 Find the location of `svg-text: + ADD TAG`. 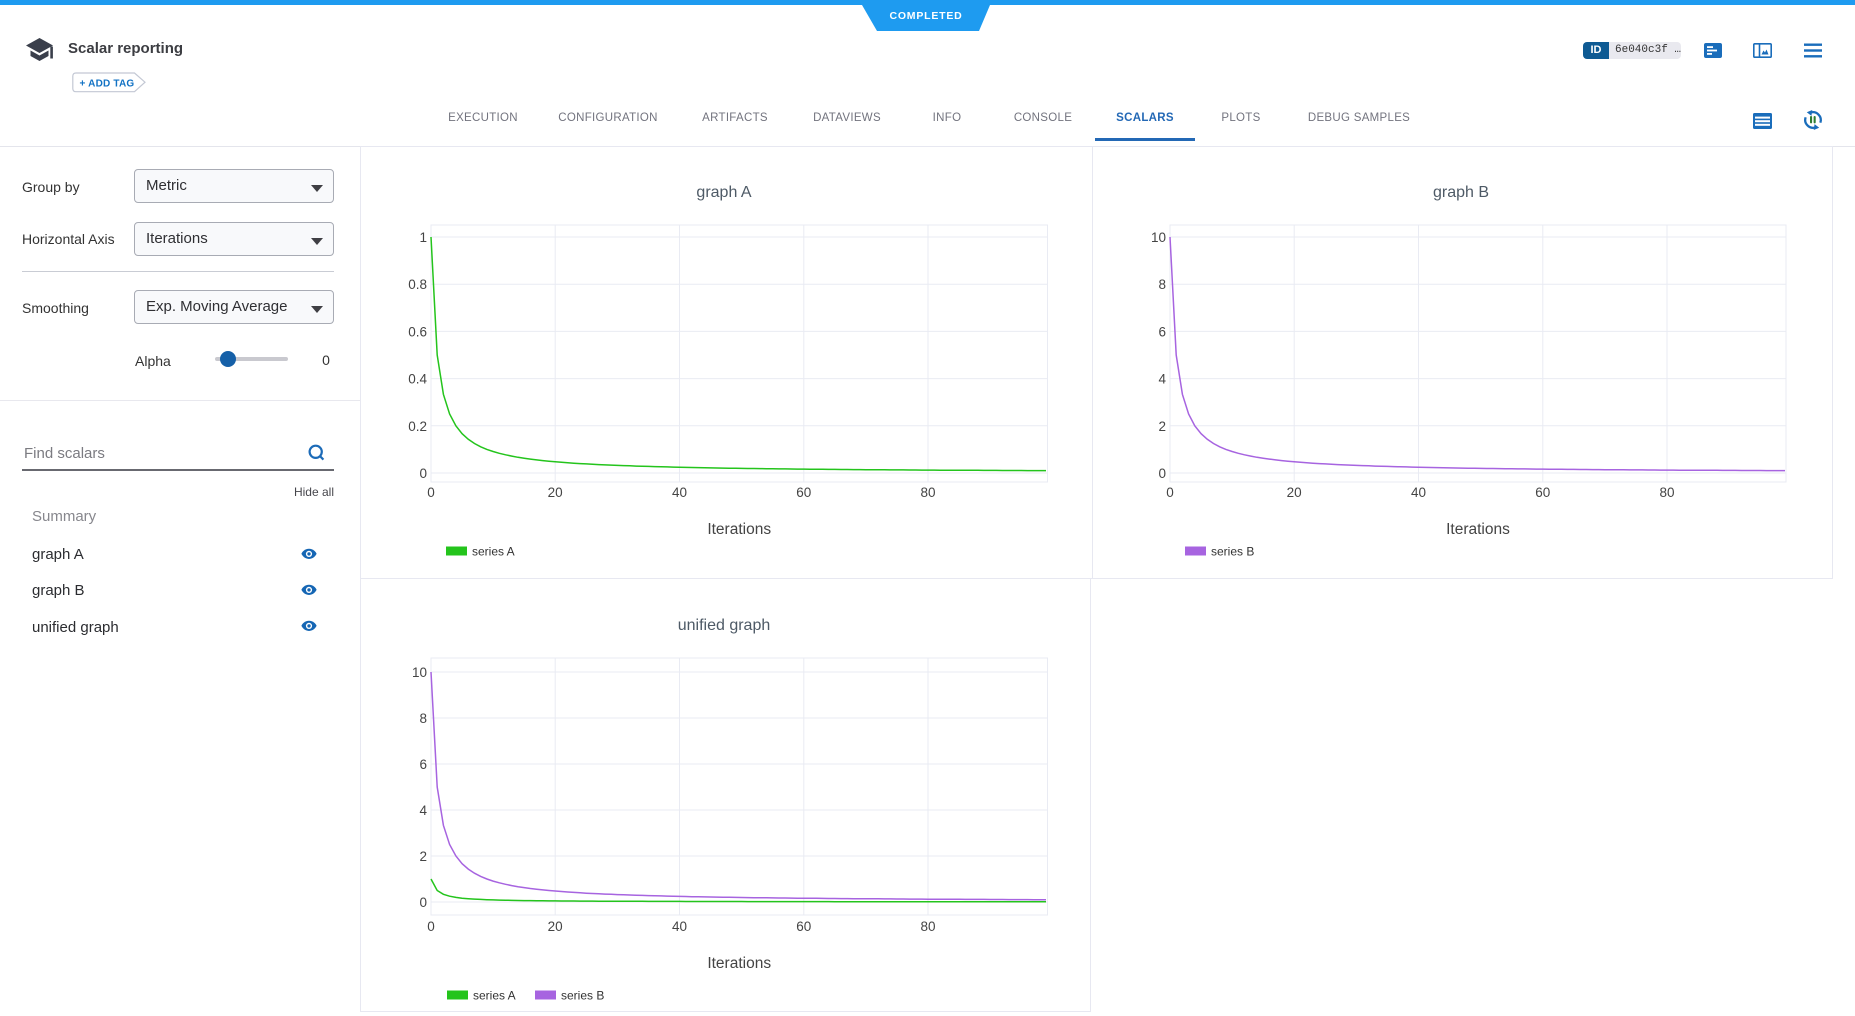

svg-text: + ADD TAG is located at coordinates (107, 83).